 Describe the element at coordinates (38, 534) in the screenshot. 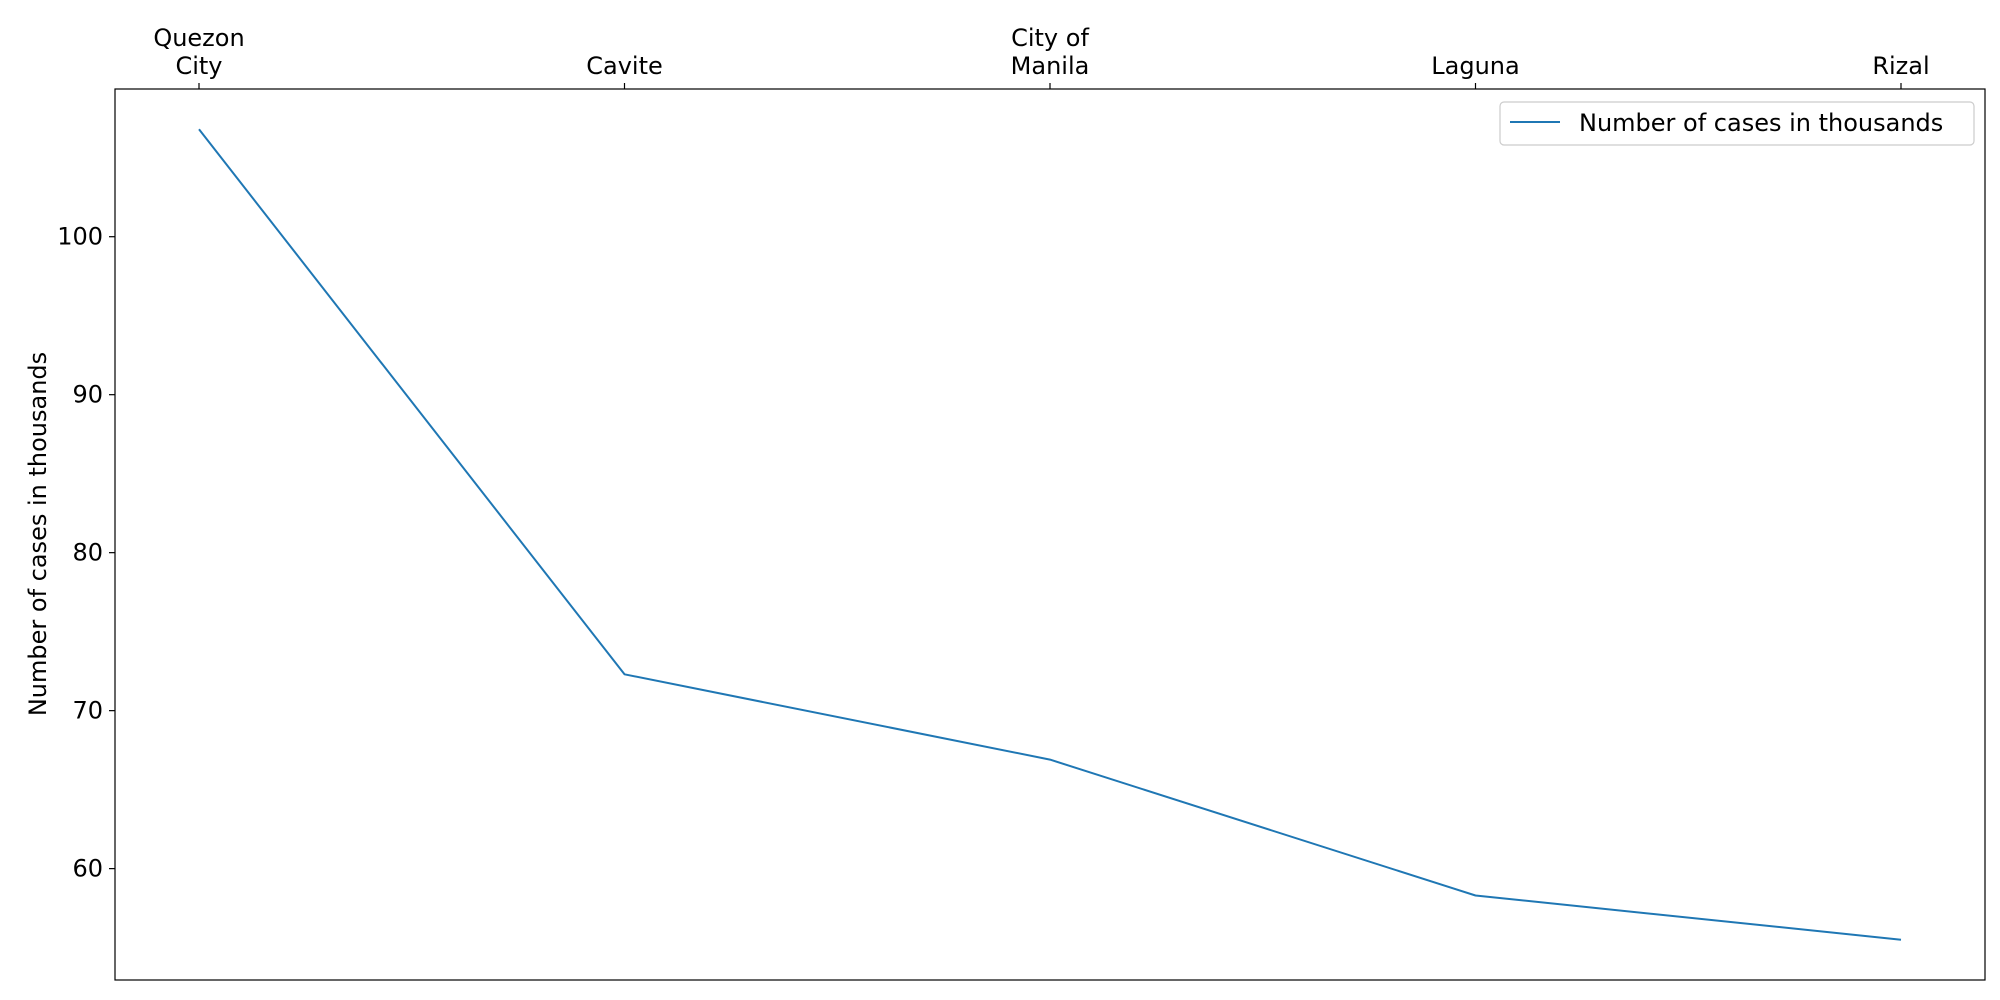

I see `y-axis-title: Number of cases in thousands` at that location.